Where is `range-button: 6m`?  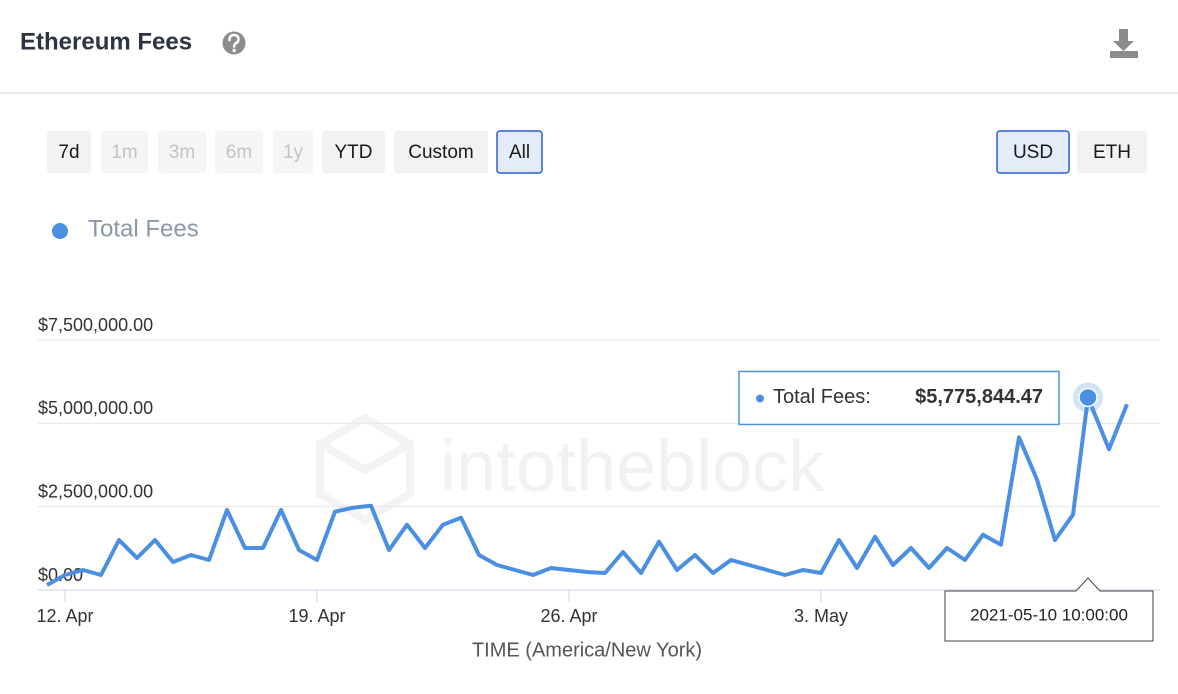 range-button: 6m is located at coordinates (239, 152).